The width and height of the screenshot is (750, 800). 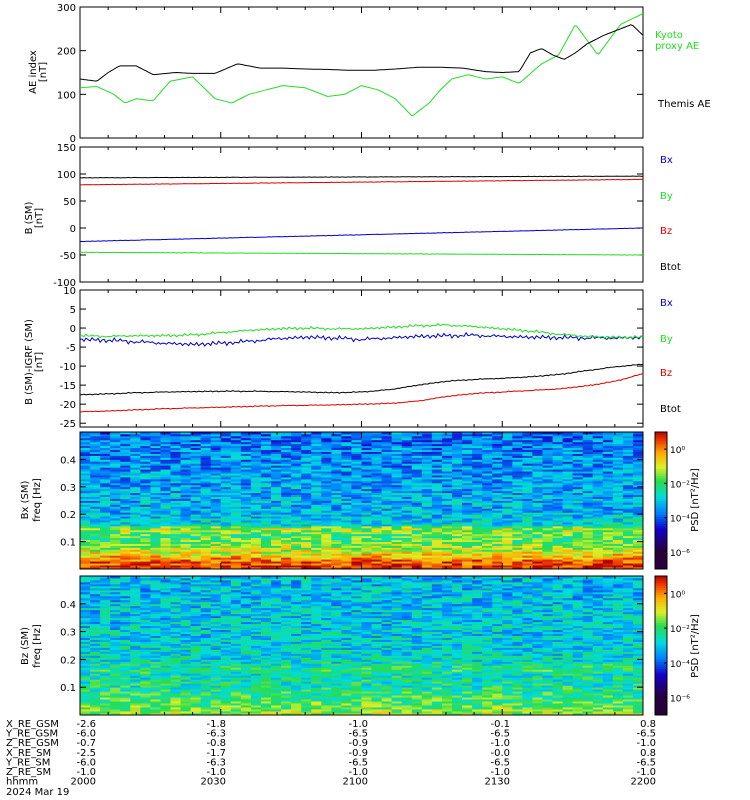 What do you see at coordinates (669, 35) in the screenshot?
I see `legend-kyoto-line1: Kyoto` at bounding box center [669, 35].